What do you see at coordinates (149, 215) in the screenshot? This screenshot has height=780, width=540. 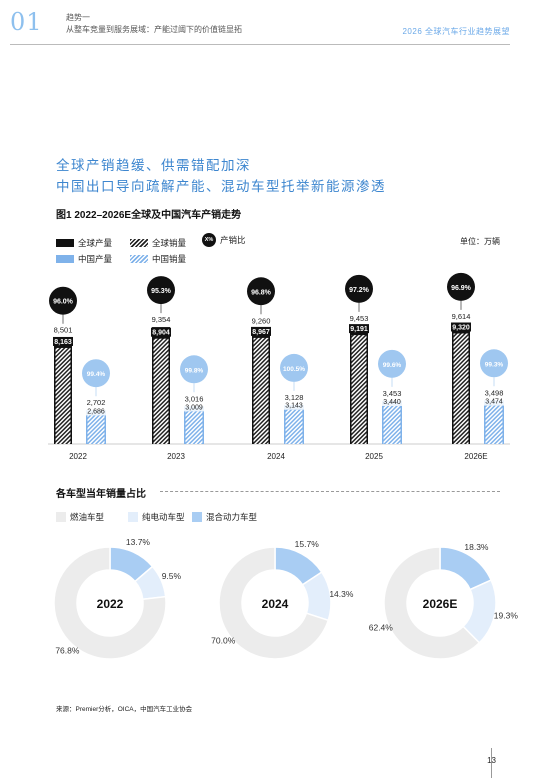 I see `figure-title: 图1 2022–2026E全球及中国汽车产销走势` at bounding box center [149, 215].